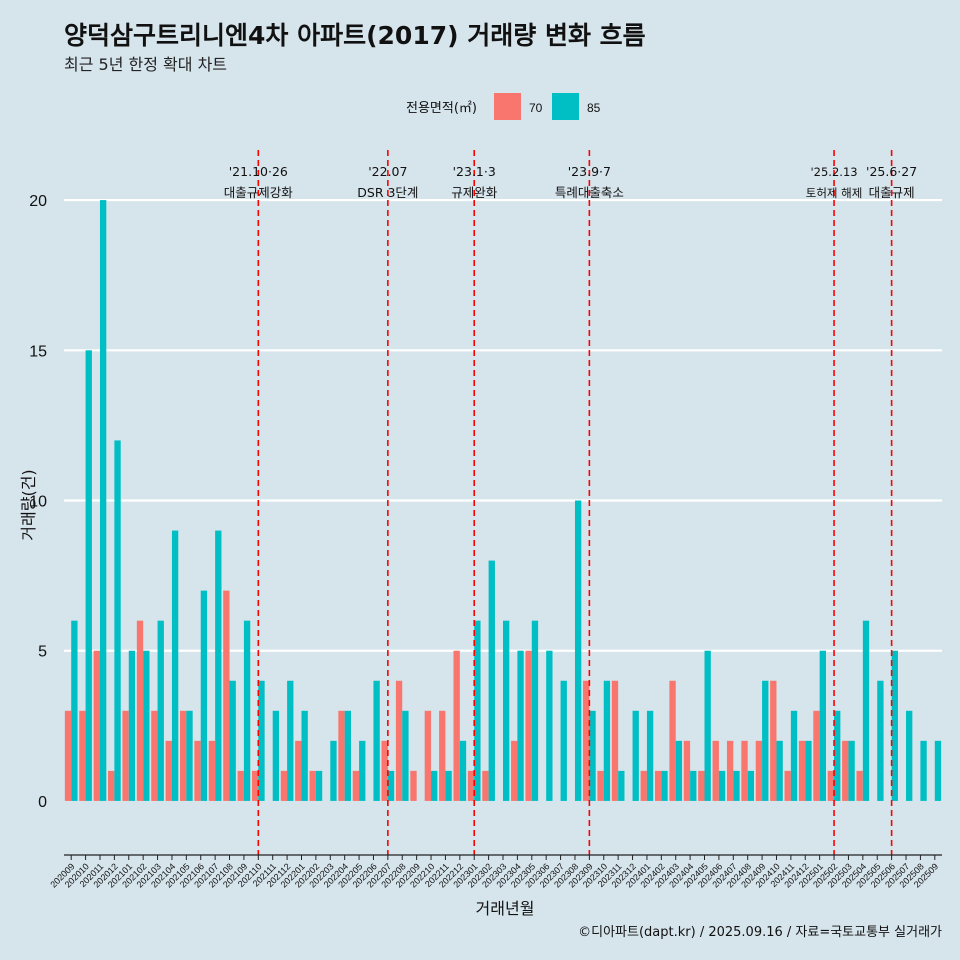 Image resolution: width=960 pixels, height=960 pixels. What do you see at coordinates (145, 64) in the screenshot?
I see `chart-subtitle: 최근 5년 한정 확대 차트` at bounding box center [145, 64].